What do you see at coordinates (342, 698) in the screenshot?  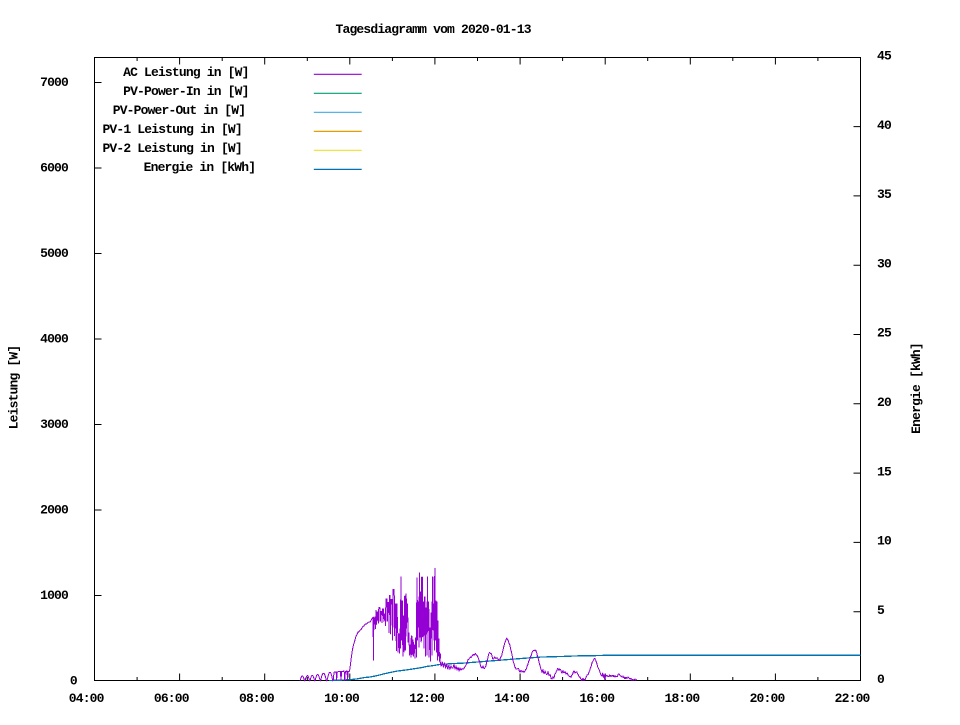 I see `svg-text: 10:00` at bounding box center [342, 698].